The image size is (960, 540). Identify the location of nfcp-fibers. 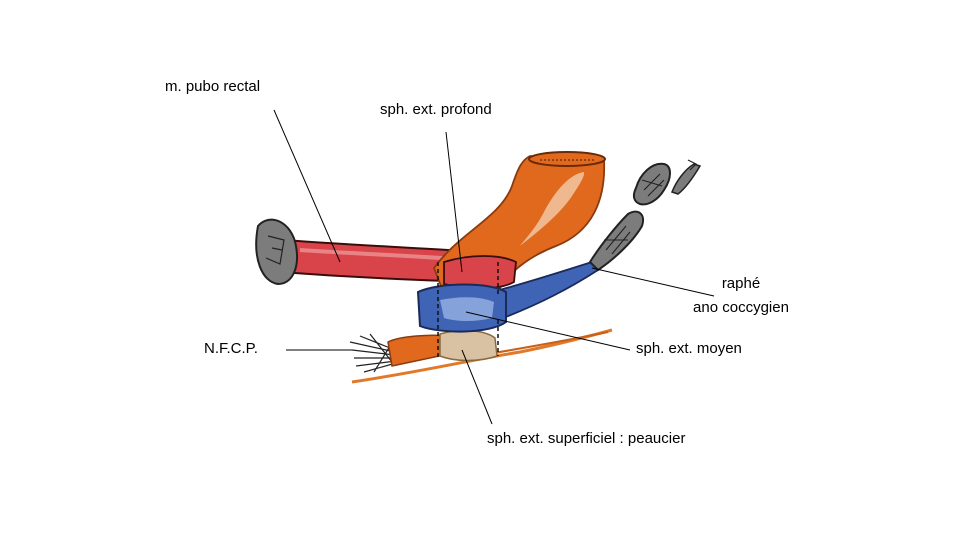
(373, 353).